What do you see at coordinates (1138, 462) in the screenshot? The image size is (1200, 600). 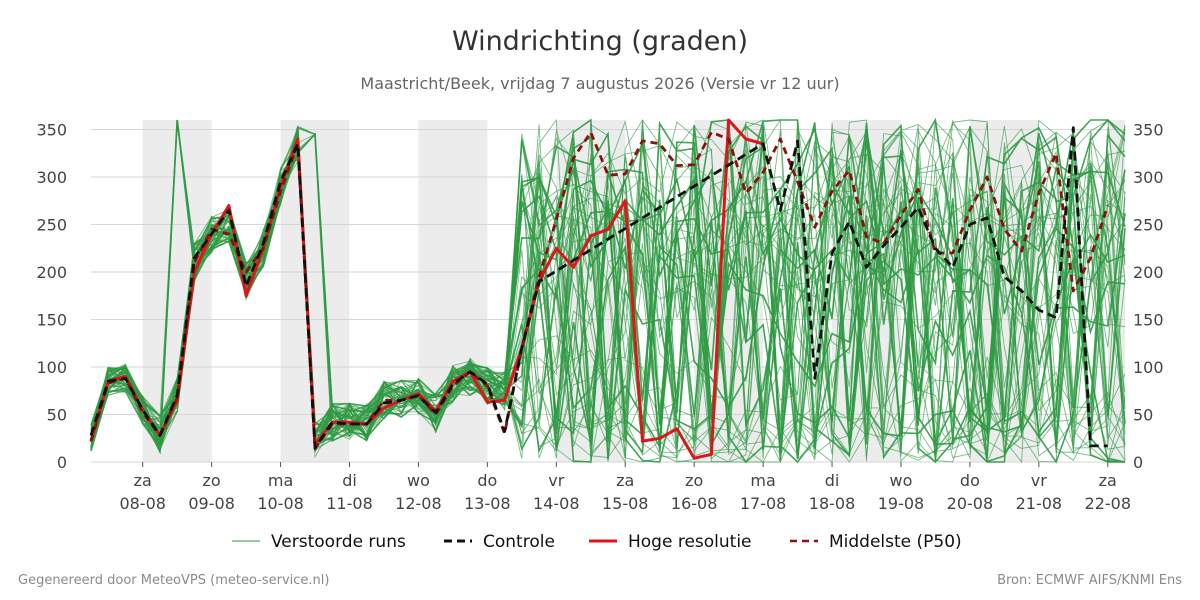 I see `y-tick-label-right: 0` at bounding box center [1138, 462].